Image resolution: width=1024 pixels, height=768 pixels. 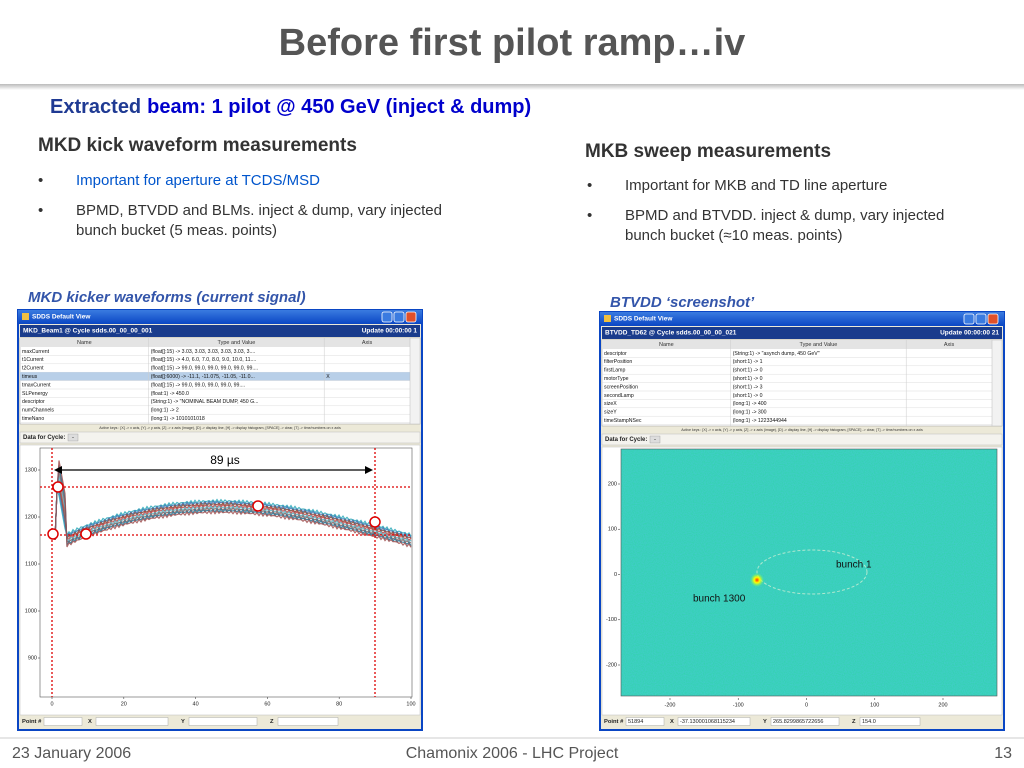 I want to click on bullet-text: Important for MKB and TD line aperture, so click(x=756, y=185).